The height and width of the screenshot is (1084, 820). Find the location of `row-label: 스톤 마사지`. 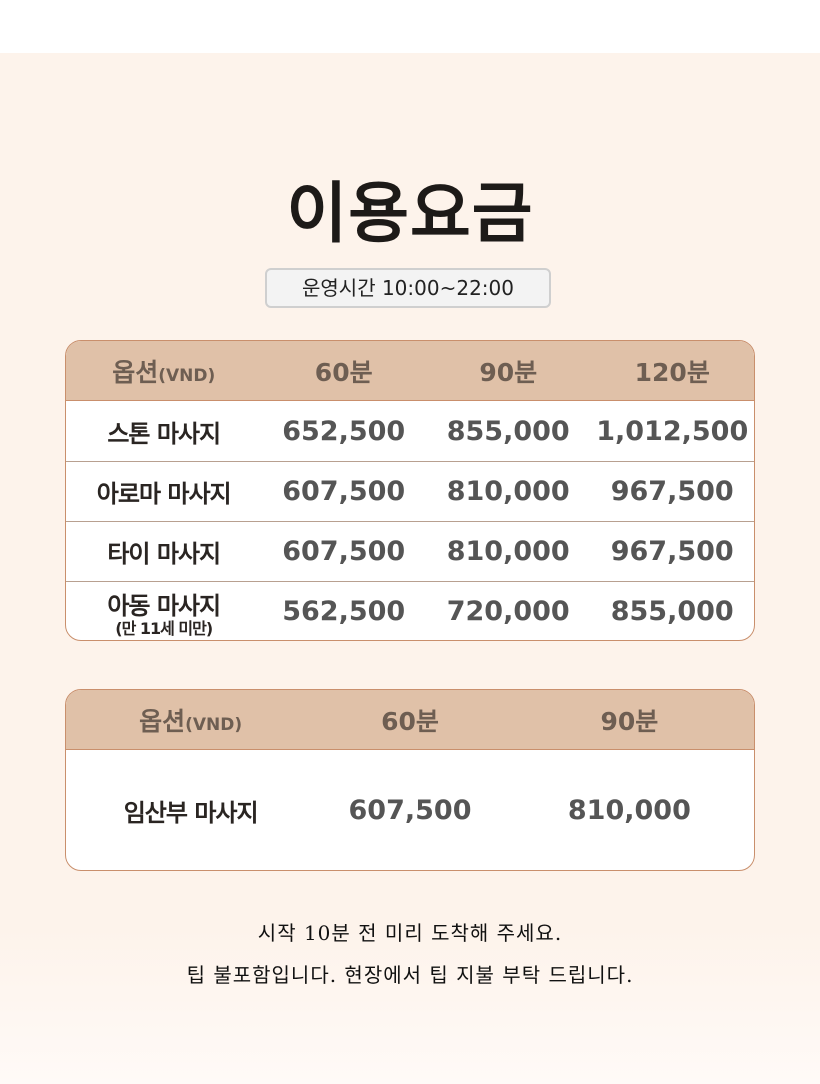

row-label: 스톤 마사지 is located at coordinates (164, 433).